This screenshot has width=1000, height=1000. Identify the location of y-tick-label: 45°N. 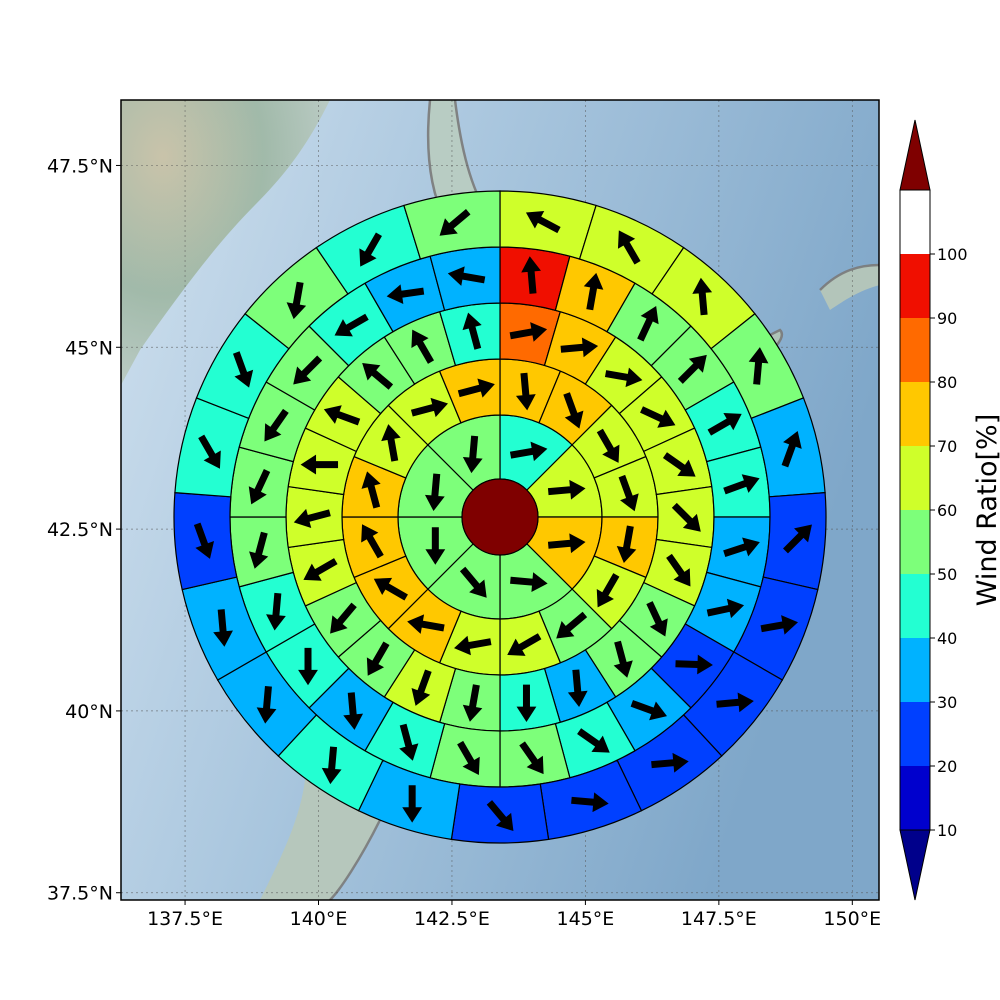
(89, 348).